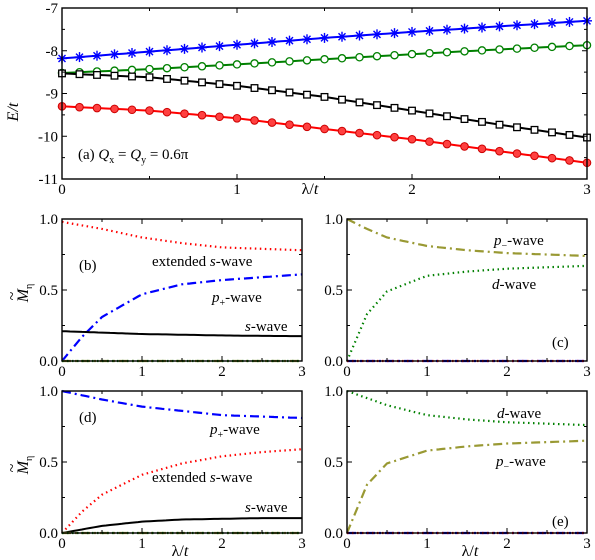  I want to click on panel-e: 0 1 2 3 0.0 0.5 1.0, so click(457, 468).